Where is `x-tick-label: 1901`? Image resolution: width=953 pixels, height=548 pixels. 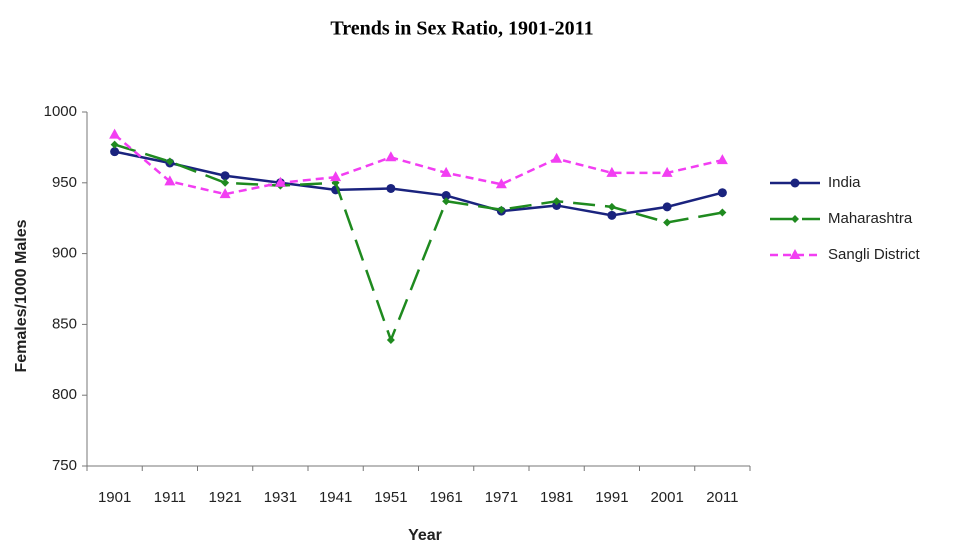 x-tick-label: 1901 is located at coordinates (114, 497).